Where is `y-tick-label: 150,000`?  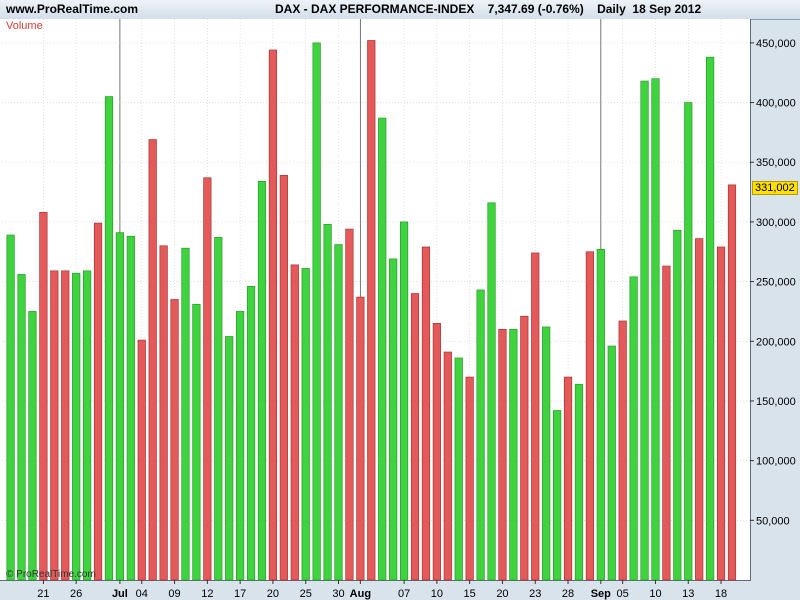 y-tick-label: 150,000 is located at coordinates (776, 402).